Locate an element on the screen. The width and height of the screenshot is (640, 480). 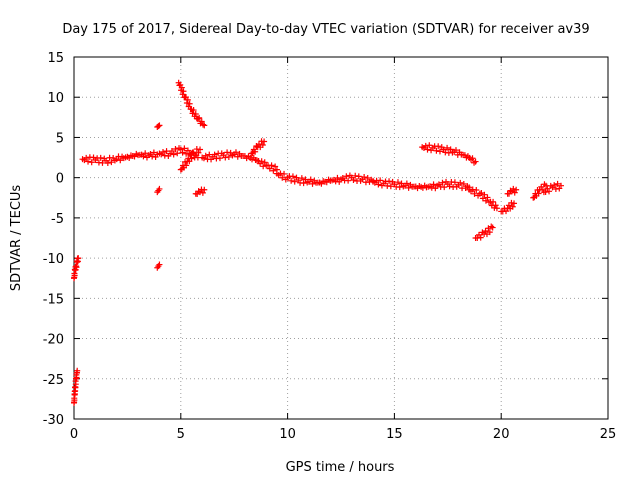
y-tick-label: -20 is located at coordinates (53, 340).